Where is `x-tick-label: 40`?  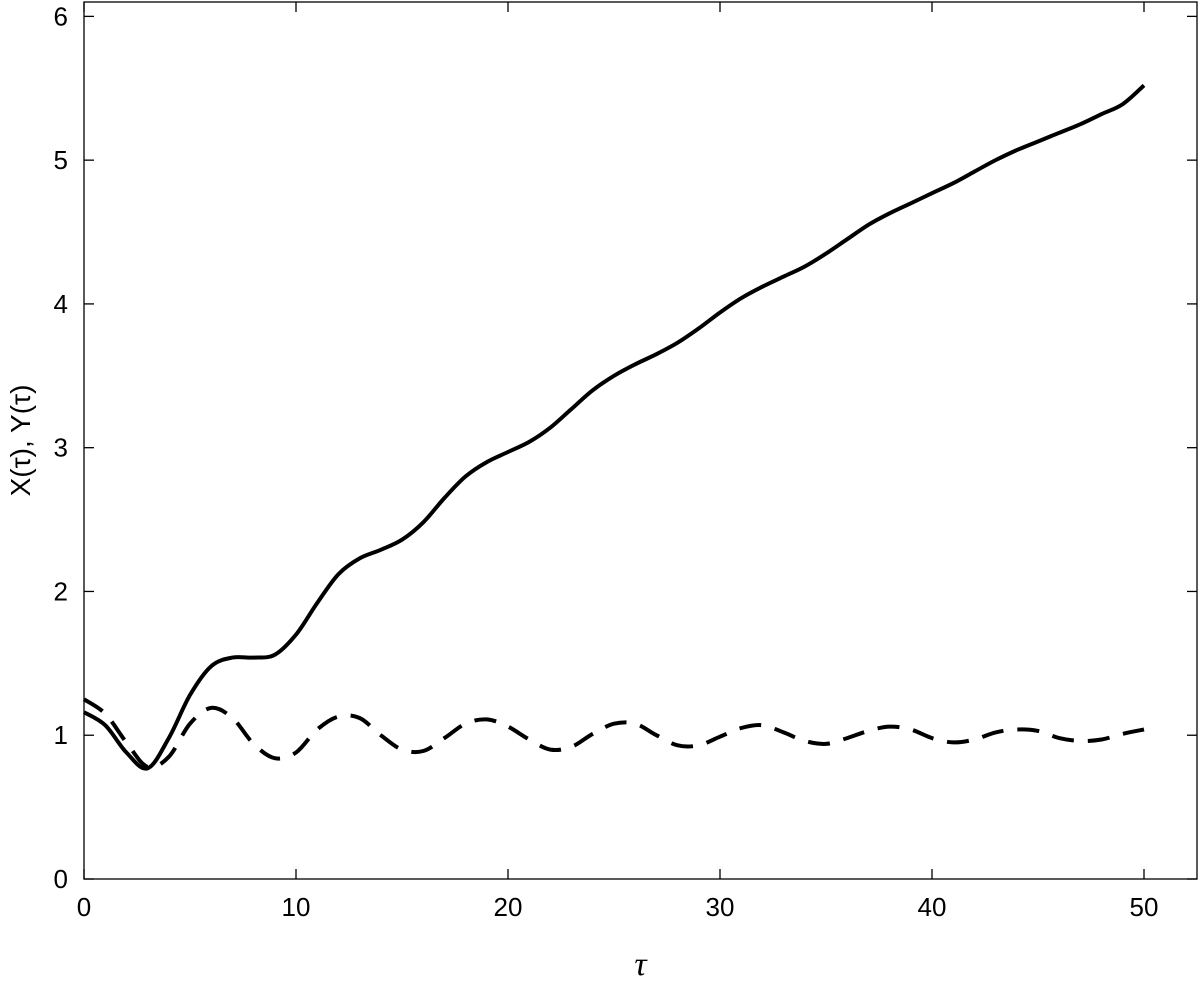
x-tick-label: 40 is located at coordinates (932, 907).